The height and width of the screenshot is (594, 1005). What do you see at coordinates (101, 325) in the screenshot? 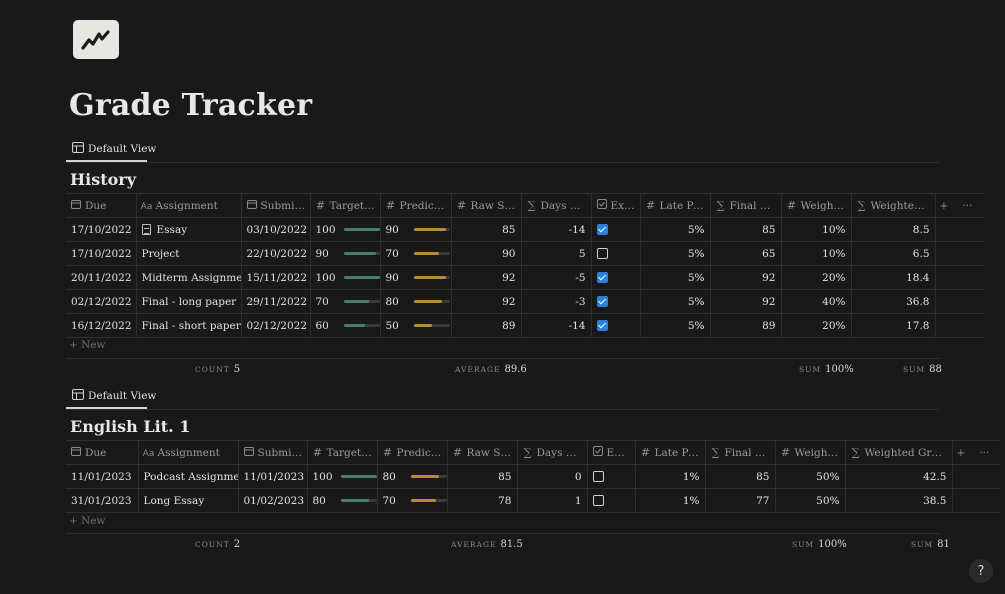
I see `due-cell: 16/12/2022` at bounding box center [101, 325].